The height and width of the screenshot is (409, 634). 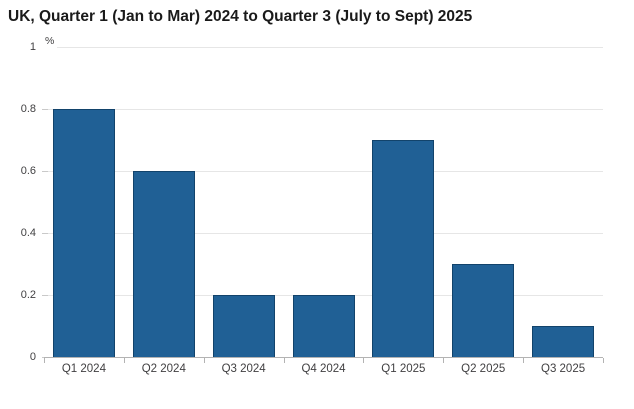 What do you see at coordinates (28, 109) in the screenshot?
I see `y-tick-label-0.8: 0.8` at bounding box center [28, 109].